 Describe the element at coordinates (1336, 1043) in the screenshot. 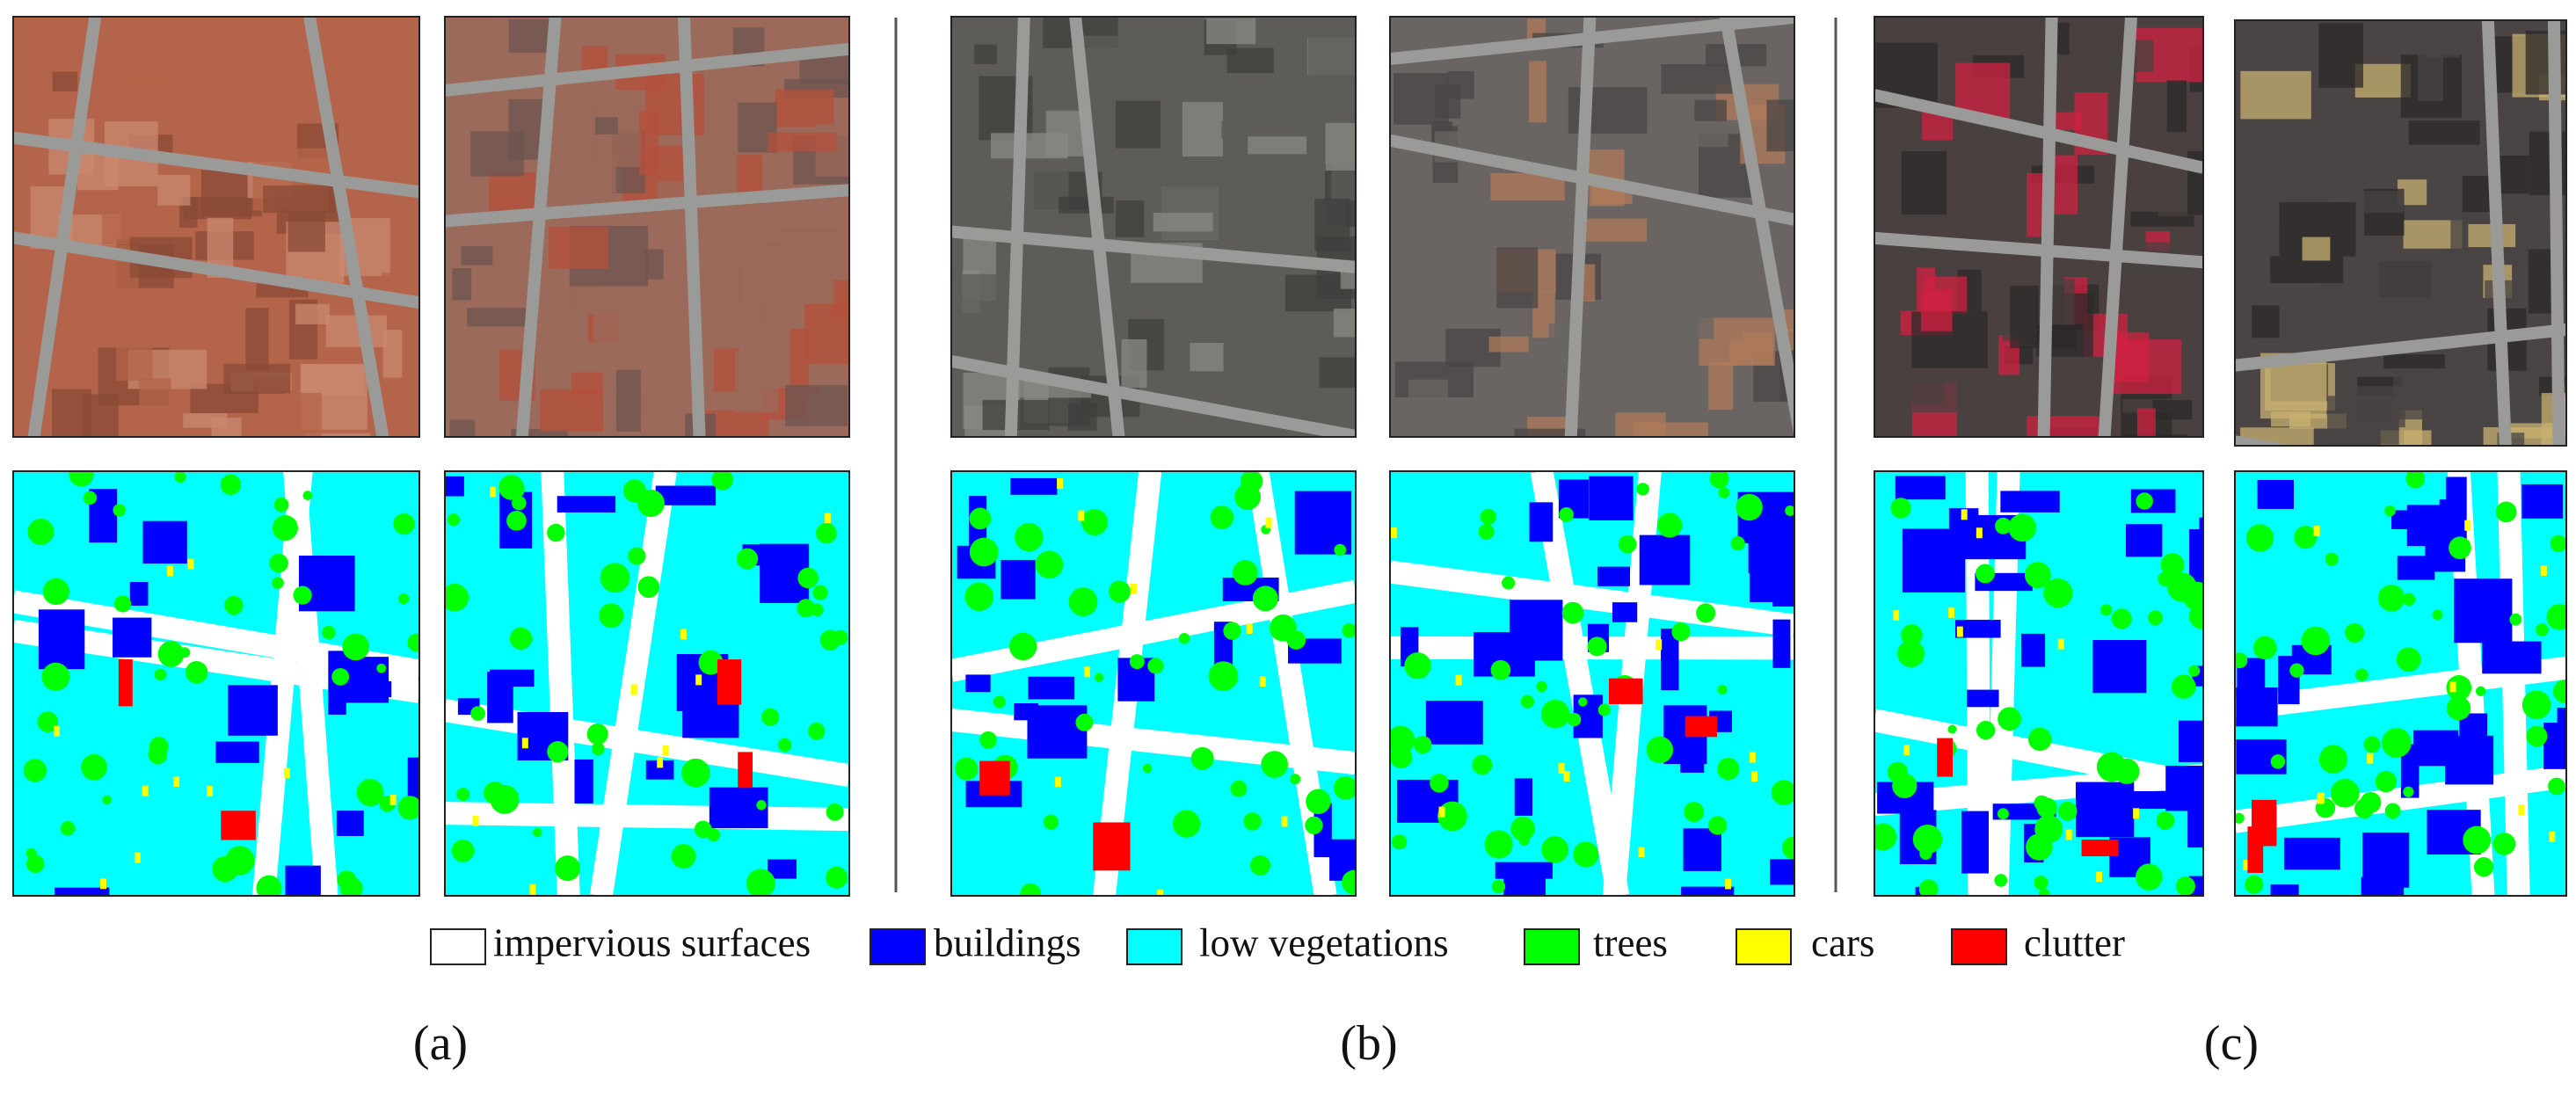

I see `captions: (a) (b) (c)` at that location.